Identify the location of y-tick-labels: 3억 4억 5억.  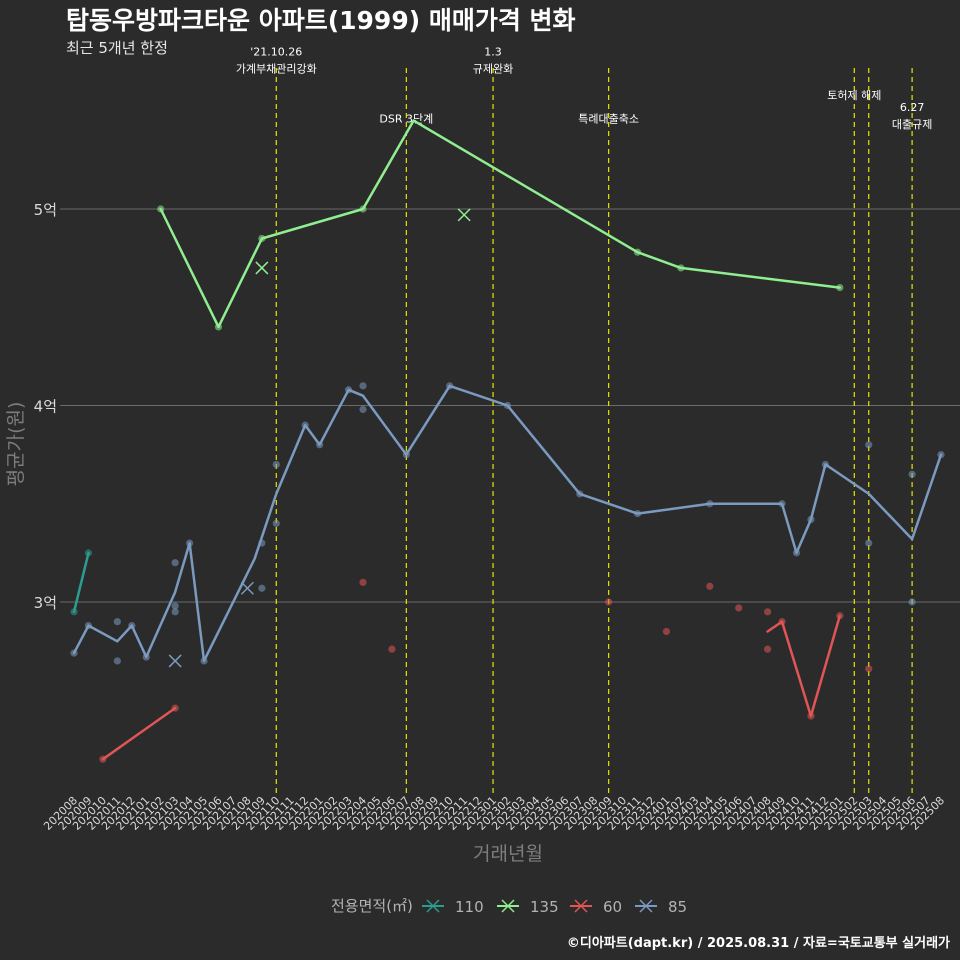
(45, 406).